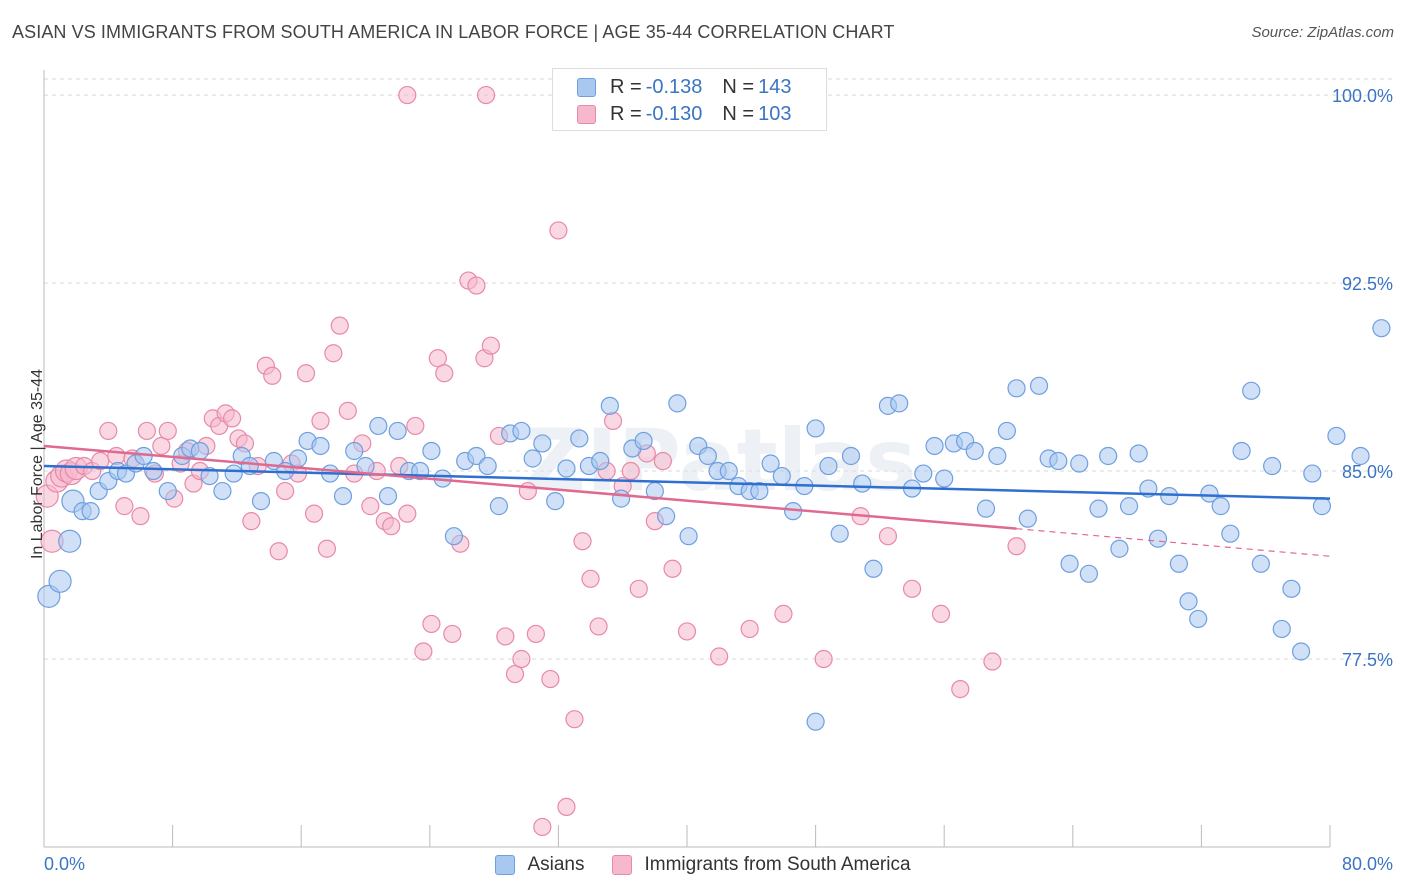 Image resolution: width=1406 pixels, height=892 pixels. What do you see at coordinates (1362, 378) in the screenshot?
I see `y-tick-labels: 77.5% 85.0% 92.5% 100.0%` at bounding box center [1362, 378].